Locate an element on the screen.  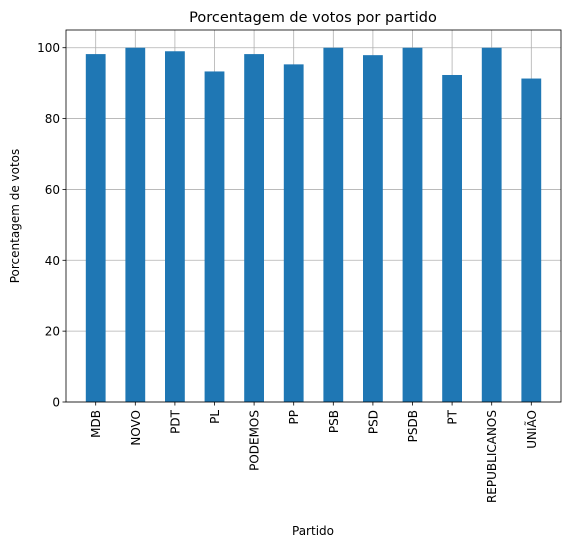
x-tick-label: PSB is located at coordinates (334, 421).